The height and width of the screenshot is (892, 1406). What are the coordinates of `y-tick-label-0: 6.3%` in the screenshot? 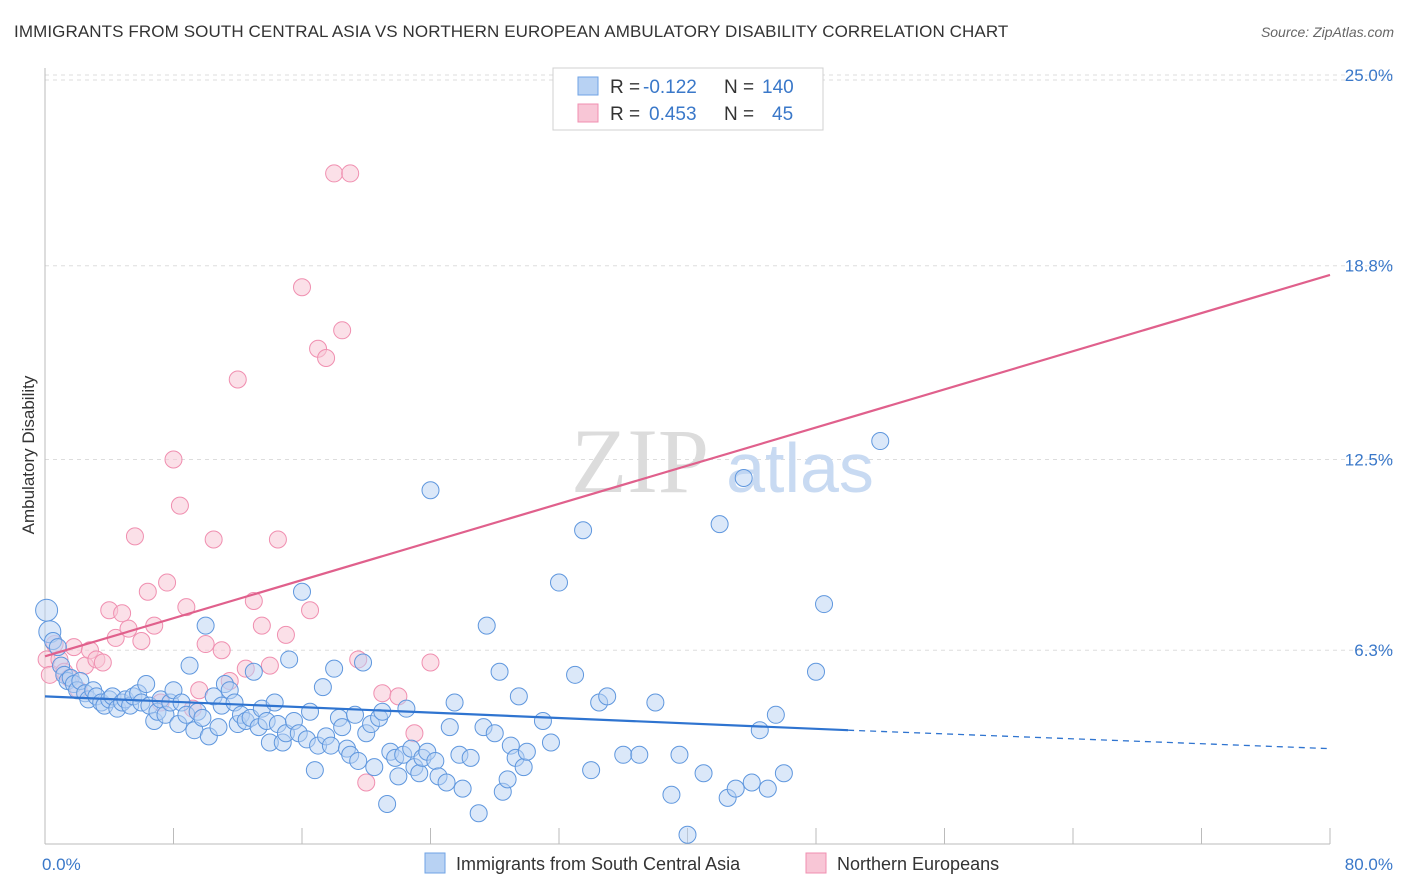 It's located at (1373, 650).